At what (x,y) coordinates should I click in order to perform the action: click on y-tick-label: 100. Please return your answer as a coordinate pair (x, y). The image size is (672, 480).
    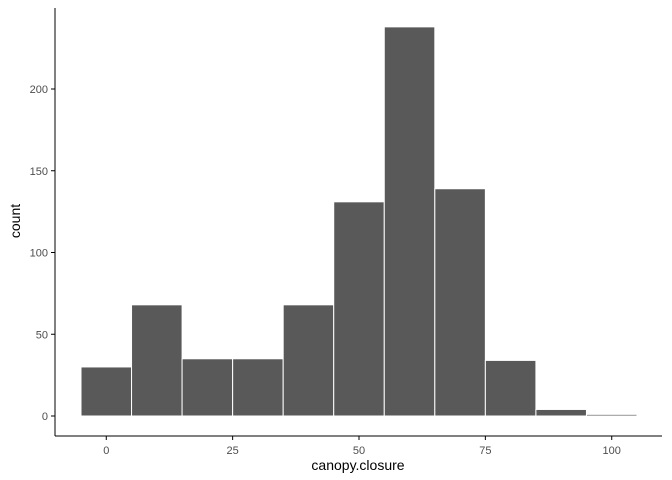
    Looking at the image, I should click on (39, 254).